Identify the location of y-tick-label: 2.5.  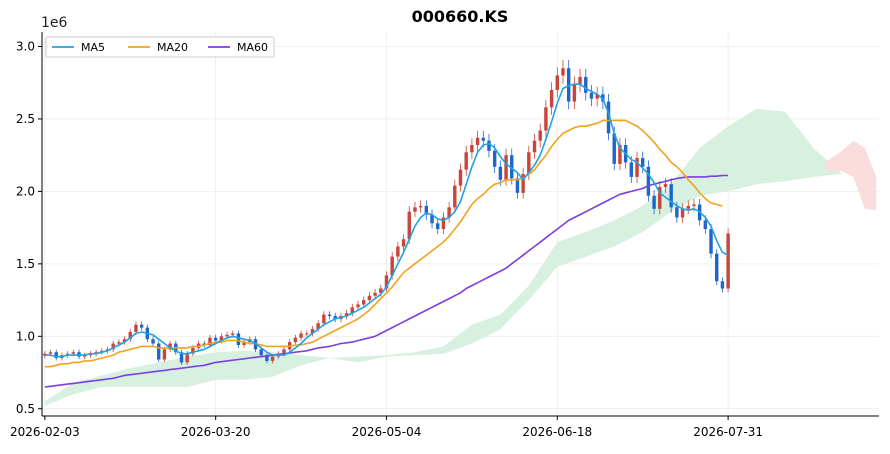
(25, 119).